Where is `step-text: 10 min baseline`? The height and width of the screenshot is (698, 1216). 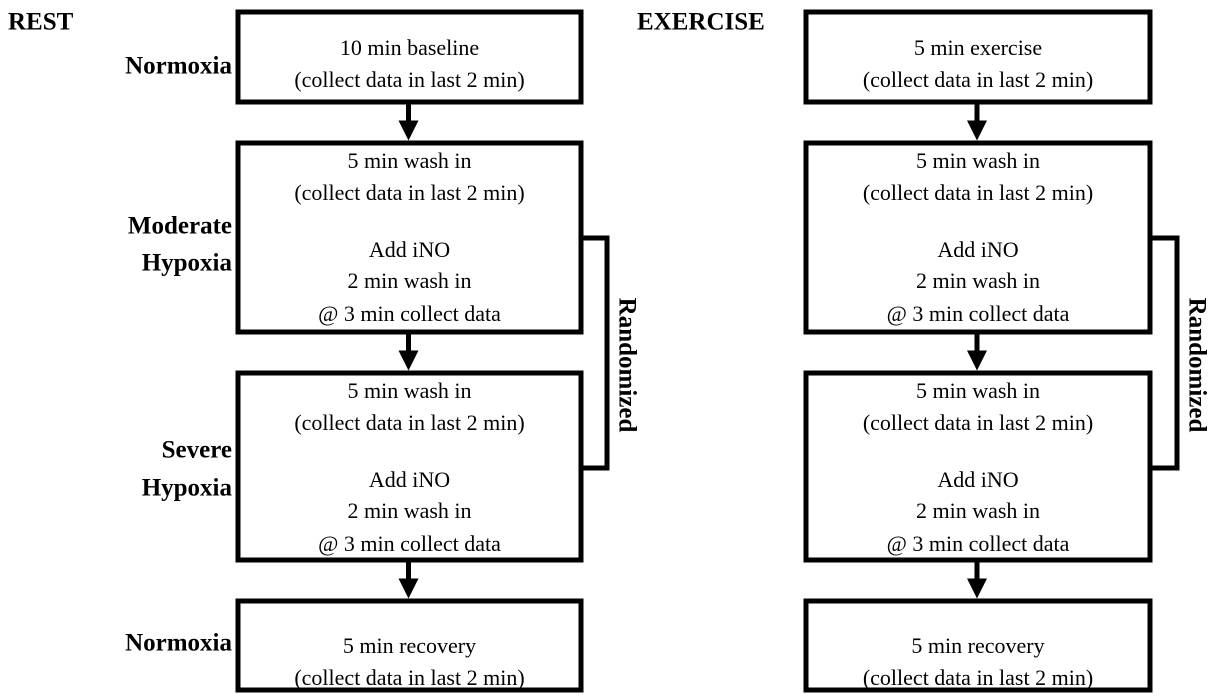 step-text: 10 min baseline is located at coordinates (409, 47).